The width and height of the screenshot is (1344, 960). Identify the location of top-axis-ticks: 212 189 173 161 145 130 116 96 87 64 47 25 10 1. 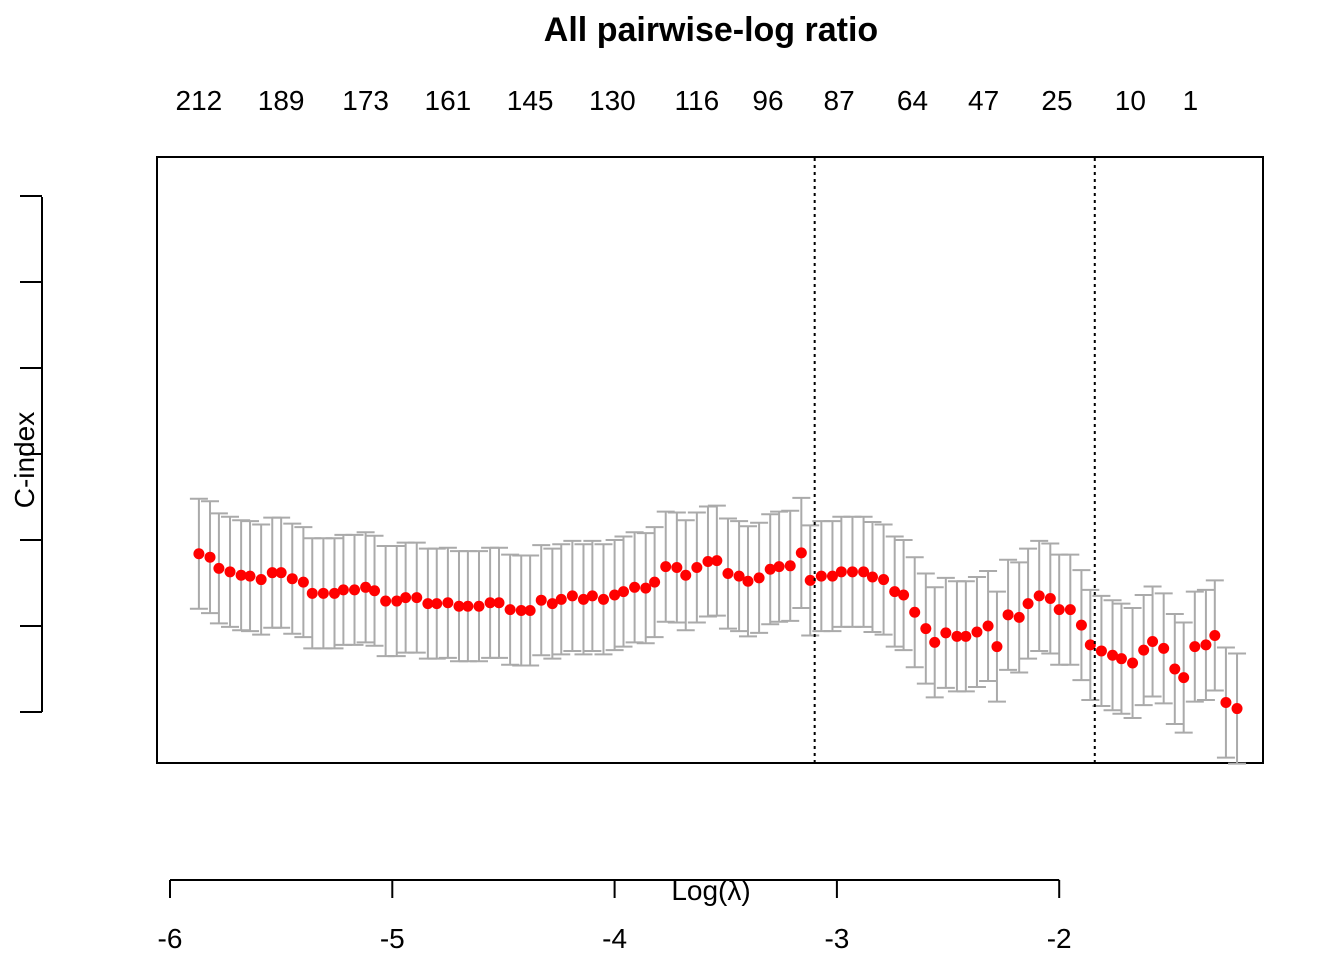
(687, 100).